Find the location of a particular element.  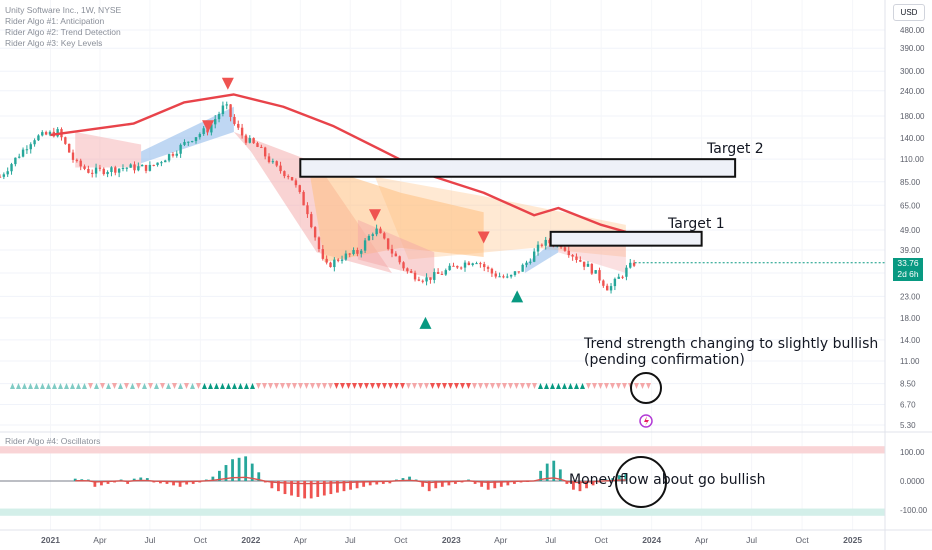

money-flow-note: Money flow about go bullish is located at coordinates (667, 480).